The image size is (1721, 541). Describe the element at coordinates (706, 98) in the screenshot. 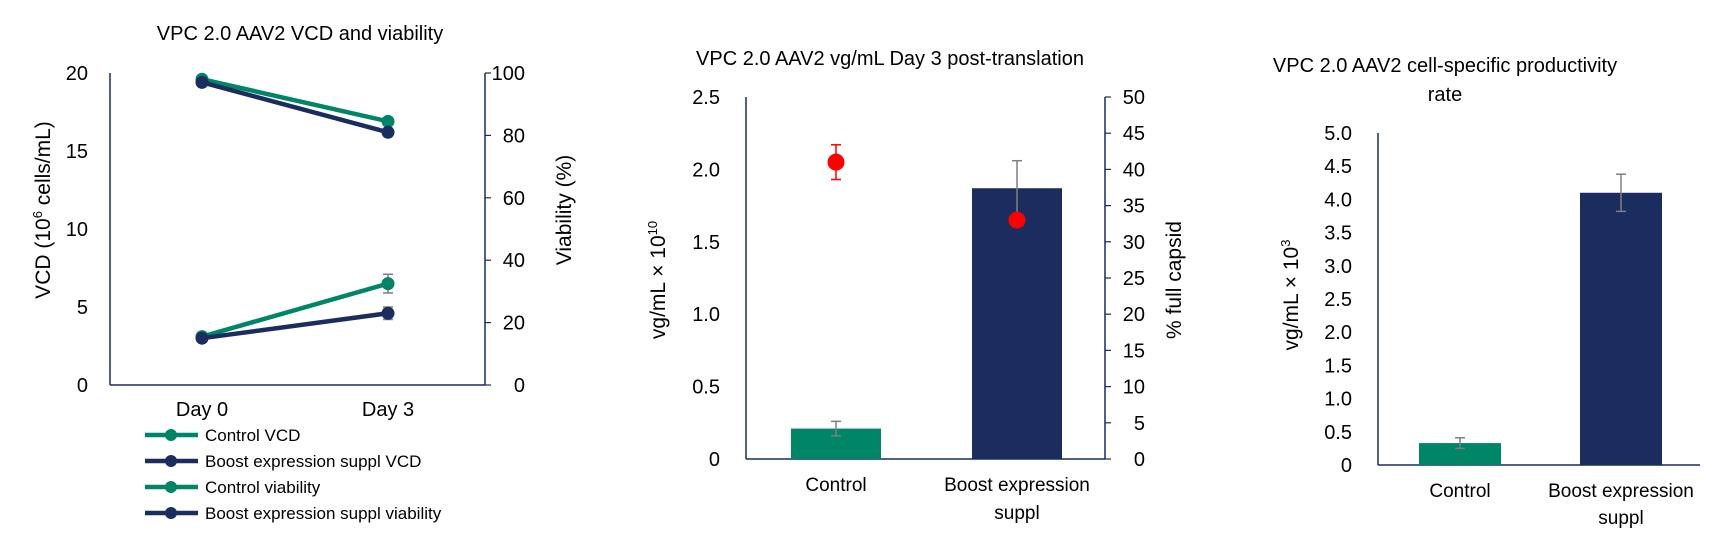

I see `chart2-left-tick-label: 2.5` at that location.